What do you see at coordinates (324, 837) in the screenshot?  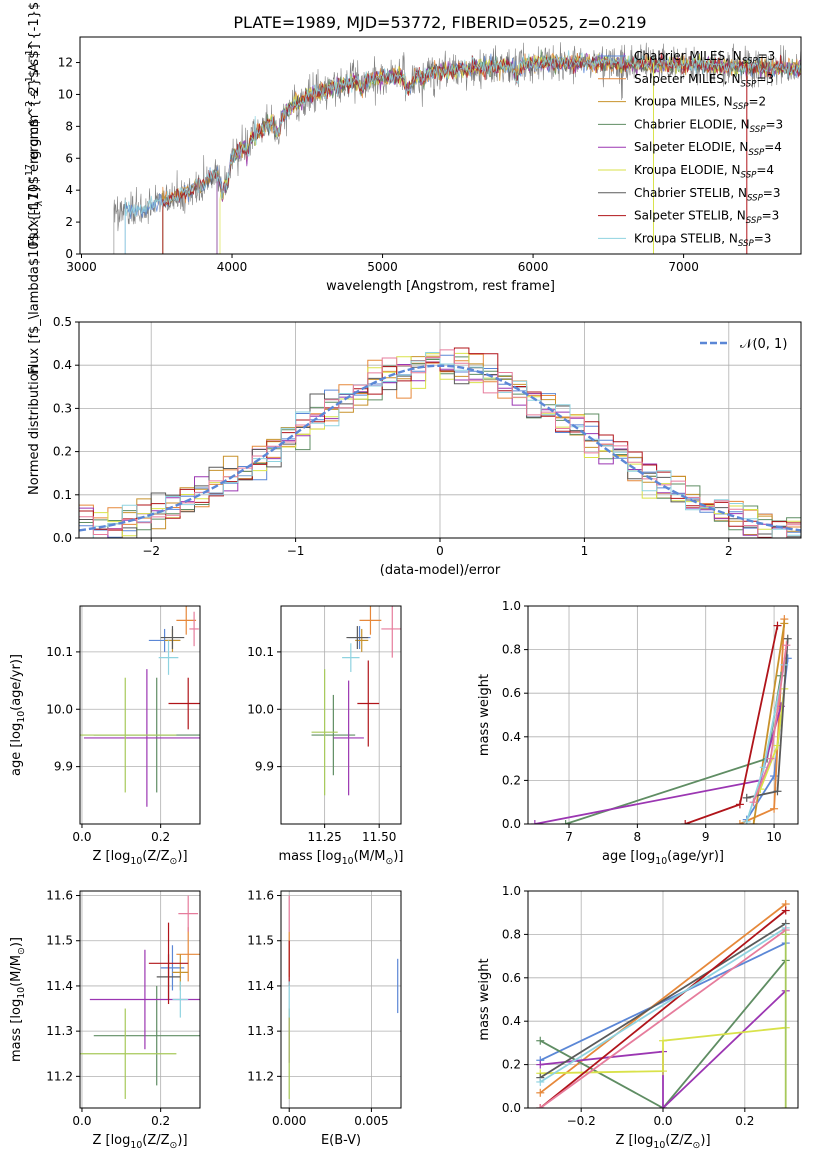 I see `x-tick-label: 11.25` at bounding box center [324, 837].